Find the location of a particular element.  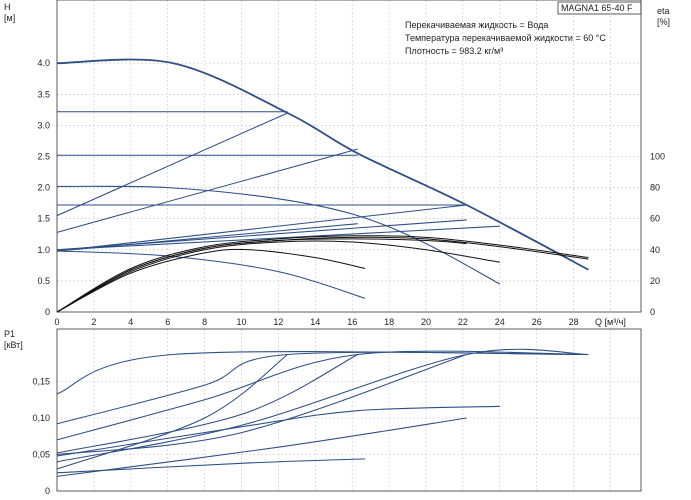

x-tick-label: 24 is located at coordinates (500, 322).